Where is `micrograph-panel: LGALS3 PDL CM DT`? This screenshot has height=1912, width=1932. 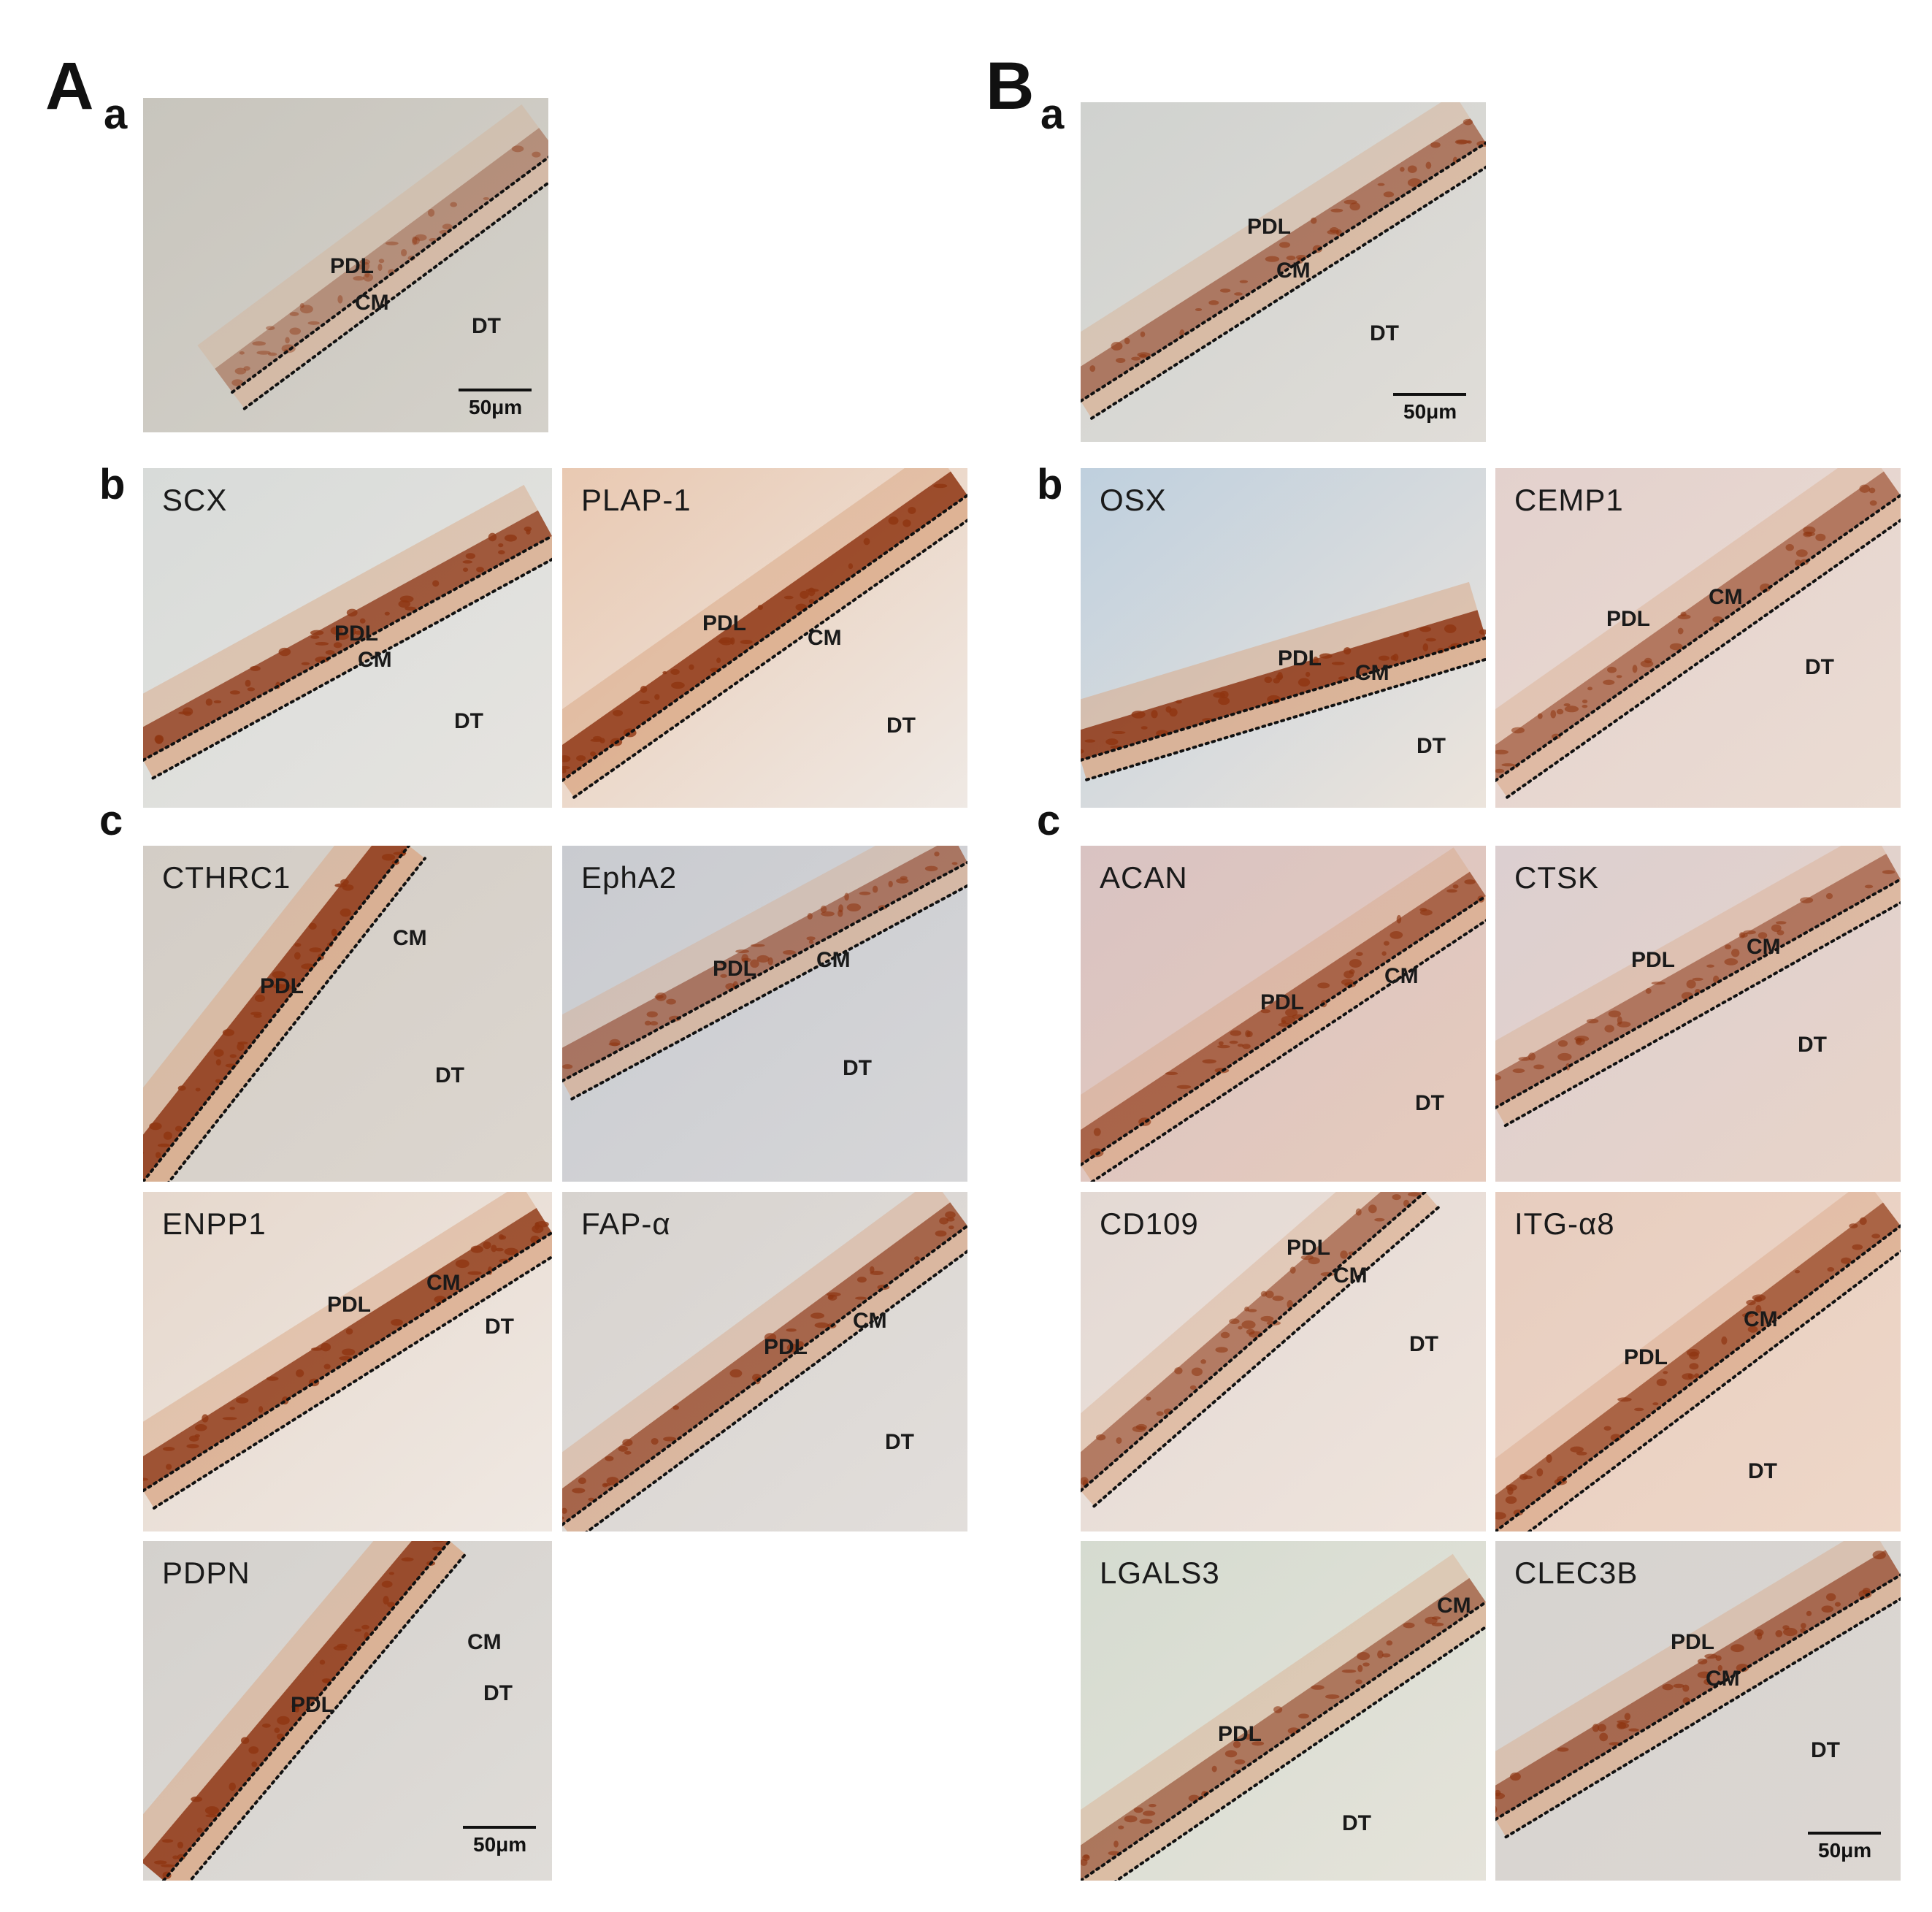 micrograph-panel: LGALS3 PDL CM DT is located at coordinates (1283, 1711).